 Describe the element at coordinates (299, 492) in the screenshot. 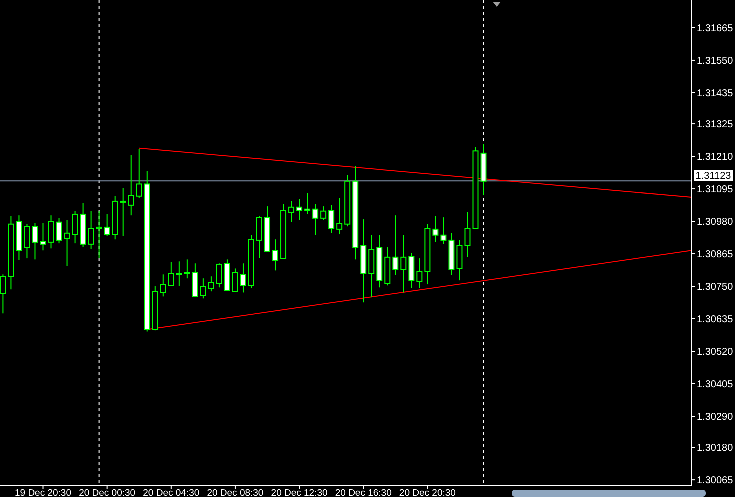

I see `x-tick-label: 20 Dec 12:30` at that location.